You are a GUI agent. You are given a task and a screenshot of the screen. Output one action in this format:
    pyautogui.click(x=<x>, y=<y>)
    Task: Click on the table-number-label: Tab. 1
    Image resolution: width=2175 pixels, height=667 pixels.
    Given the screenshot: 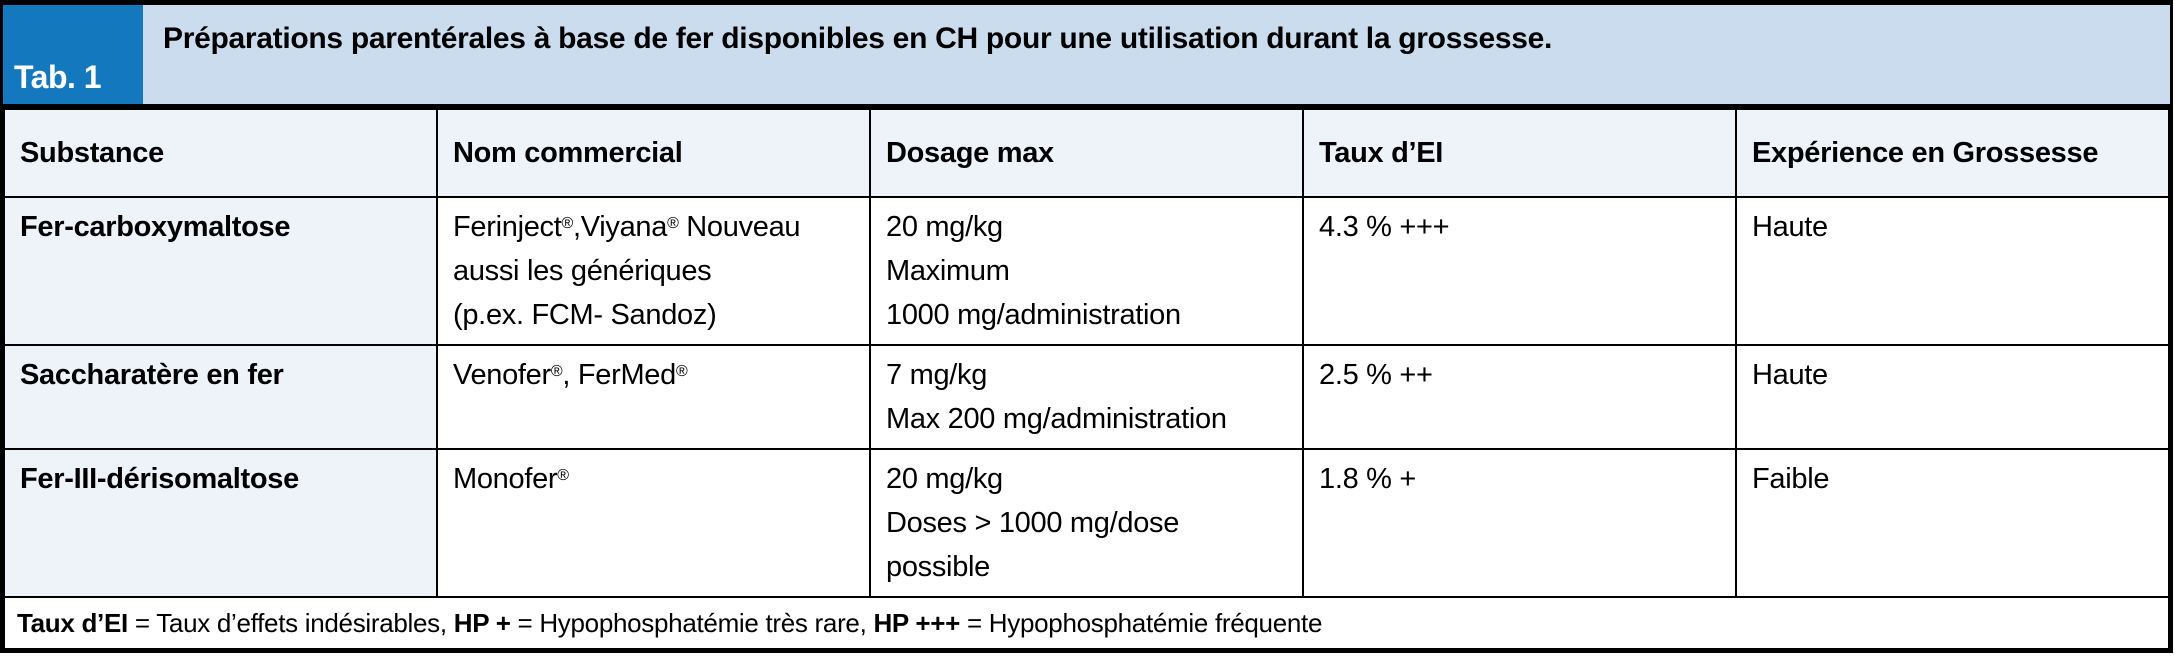 What is the action you would take?
    pyautogui.click(x=58, y=77)
    